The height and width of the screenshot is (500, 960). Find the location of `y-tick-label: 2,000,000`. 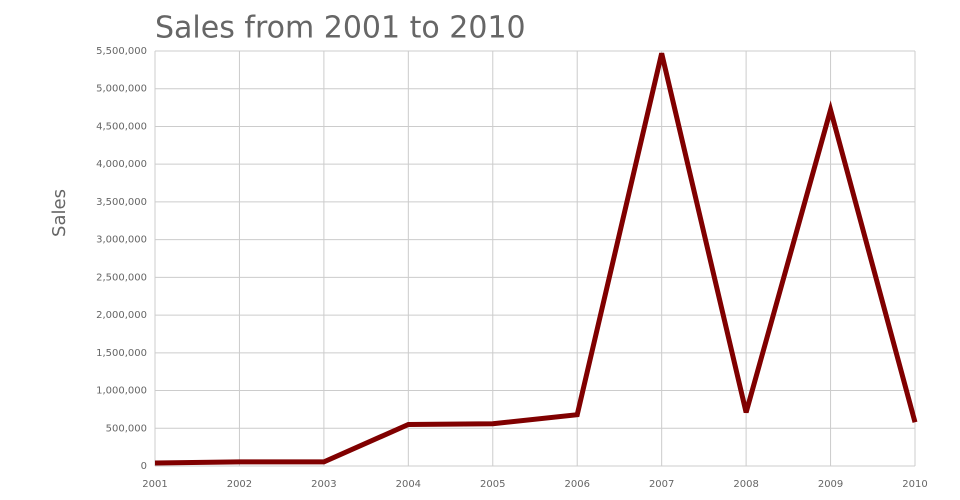

y-tick-label: 2,000,000 is located at coordinates (121, 315).